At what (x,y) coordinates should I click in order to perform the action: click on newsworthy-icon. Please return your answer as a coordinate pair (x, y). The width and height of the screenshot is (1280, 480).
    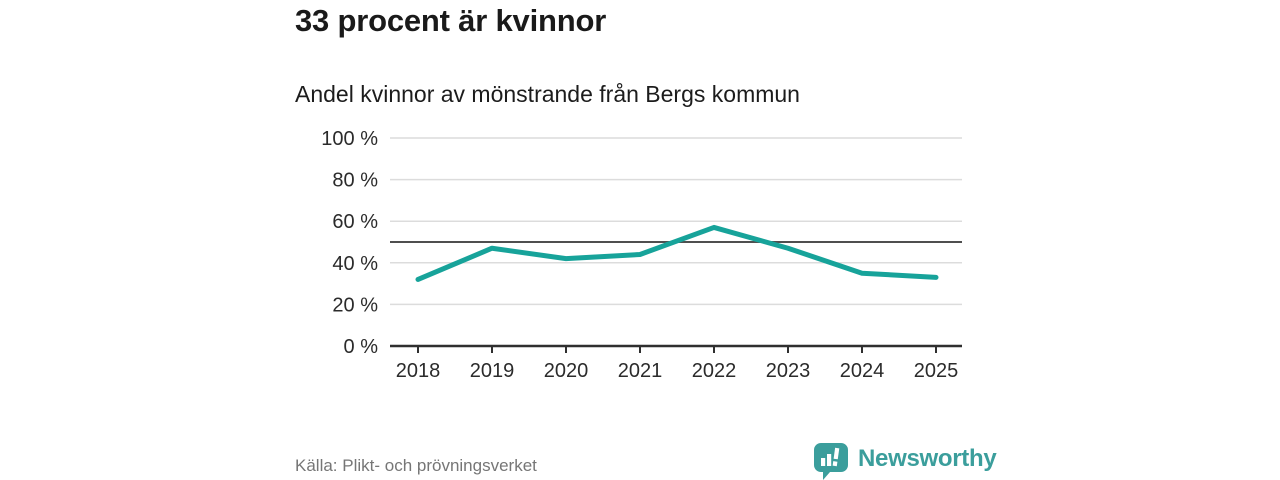
    Looking at the image, I should click on (831, 461).